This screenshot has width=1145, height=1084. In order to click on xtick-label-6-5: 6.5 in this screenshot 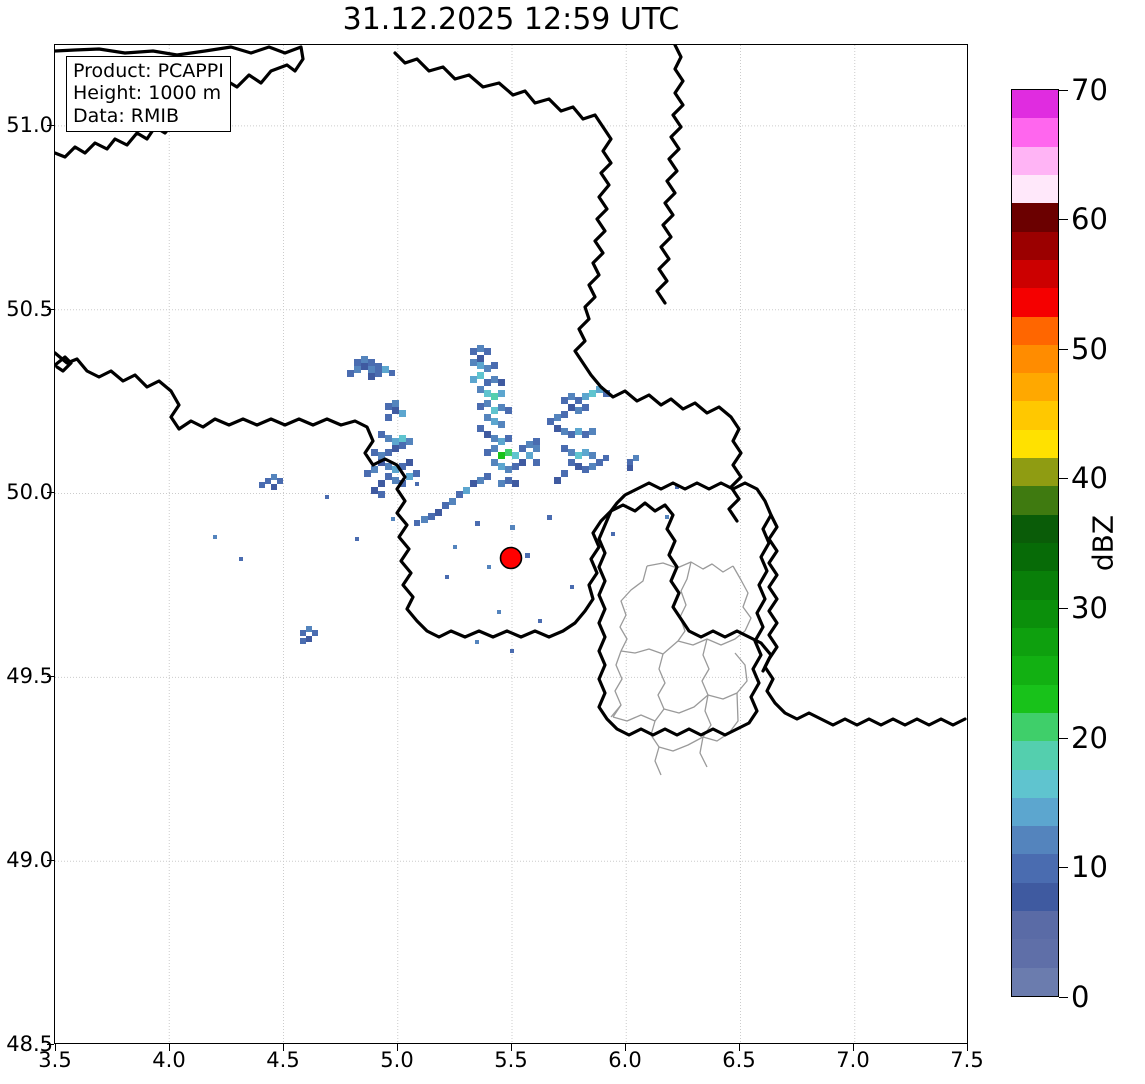, I will do `click(739, 1060)`.